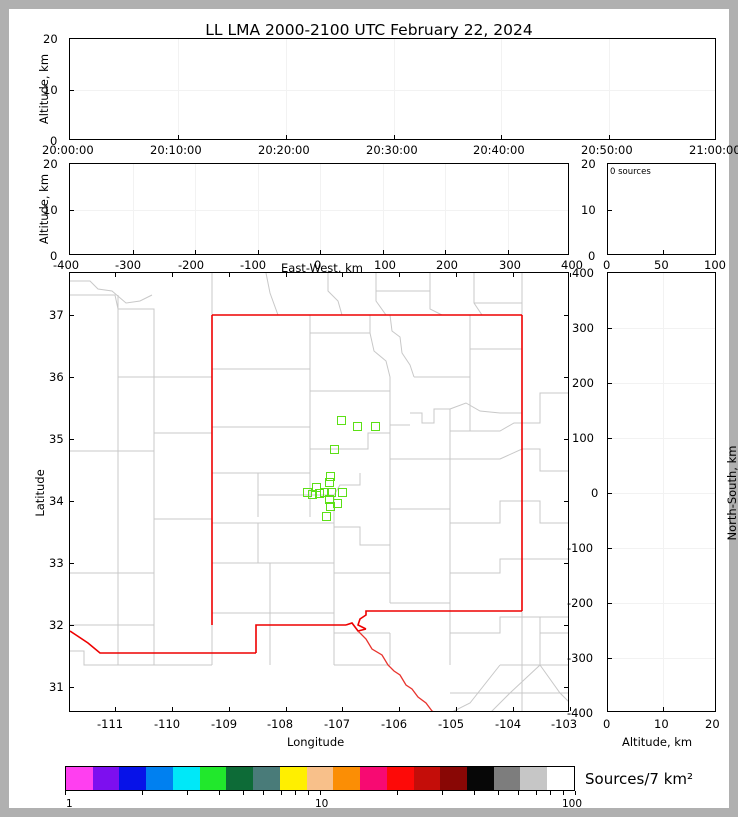  What do you see at coordinates (56, 315) in the screenshot?
I see `ax4-ytick-37: 37` at bounding box center [56, 315].